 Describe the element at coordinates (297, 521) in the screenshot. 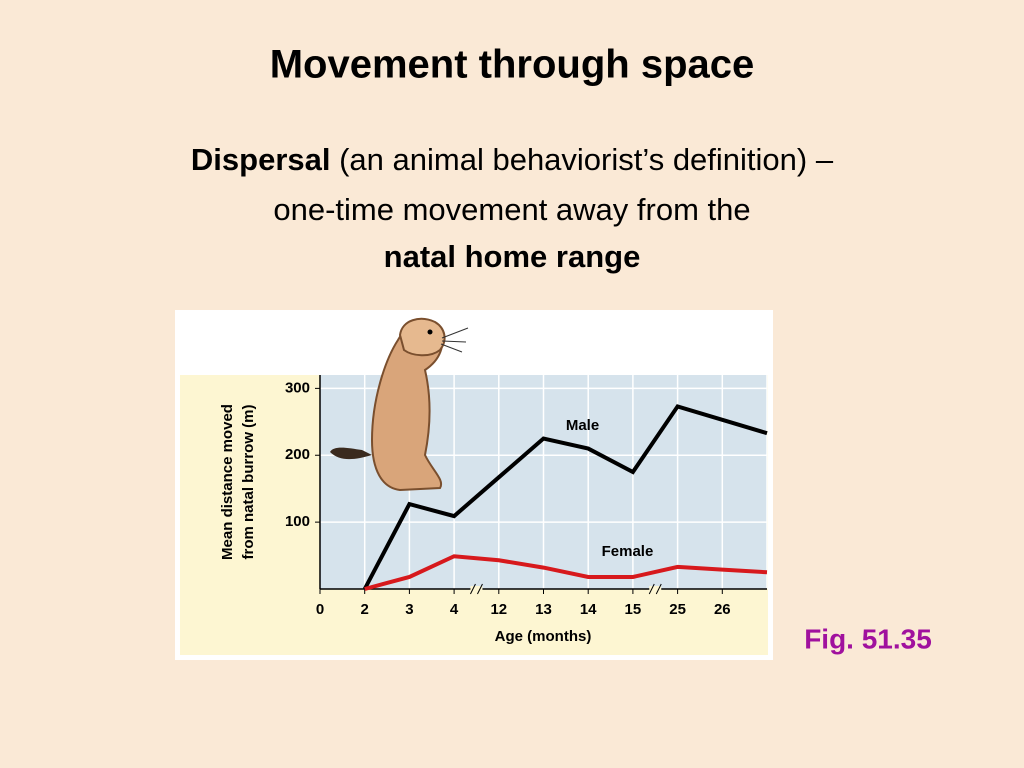

I see `y-tick-label: 100` at that location.